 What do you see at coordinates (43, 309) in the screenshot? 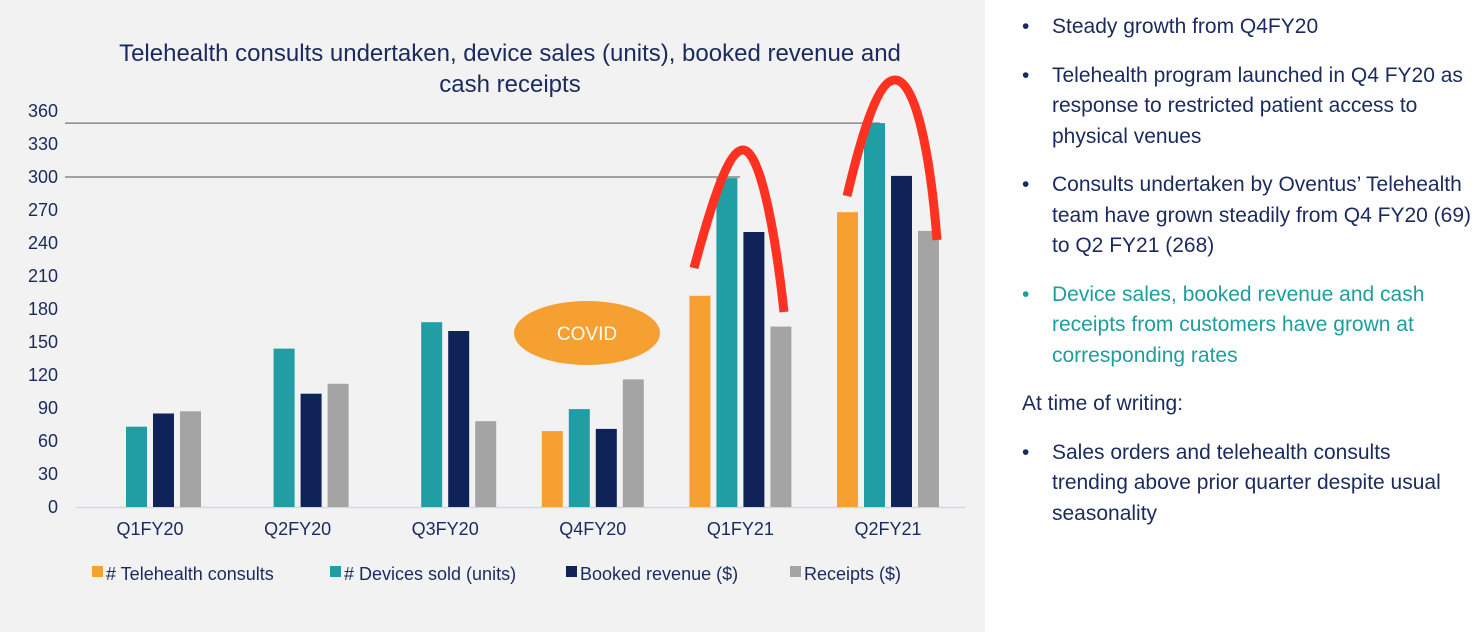
I see `y-tick-label: 180` at bounding box center [43, 309].